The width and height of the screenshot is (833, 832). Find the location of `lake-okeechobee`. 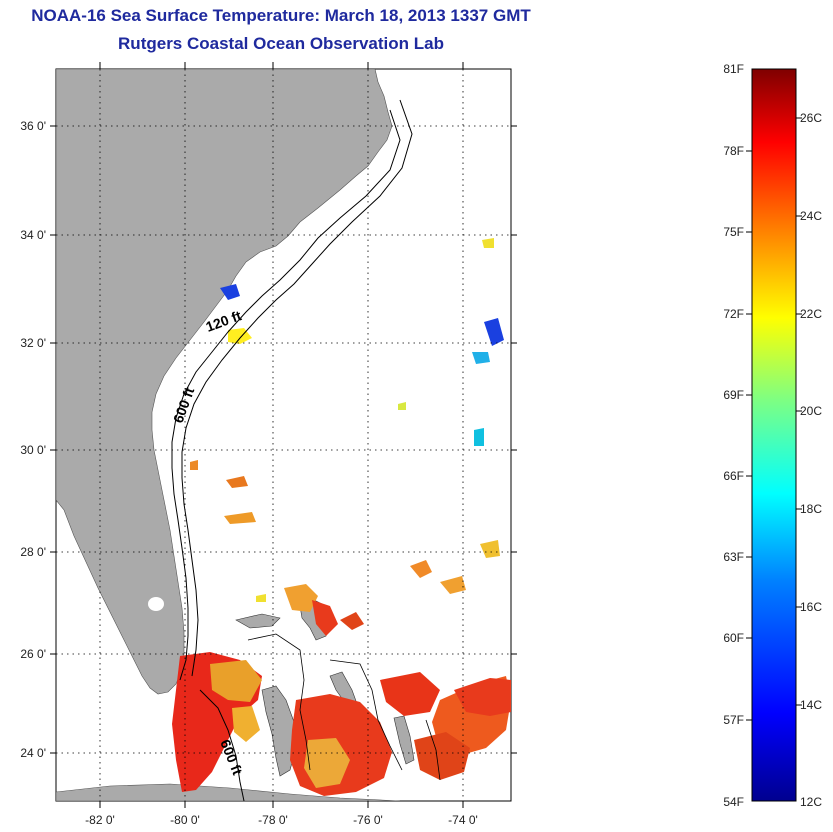

lake-okeechobee is located at coordinates (156, 604).